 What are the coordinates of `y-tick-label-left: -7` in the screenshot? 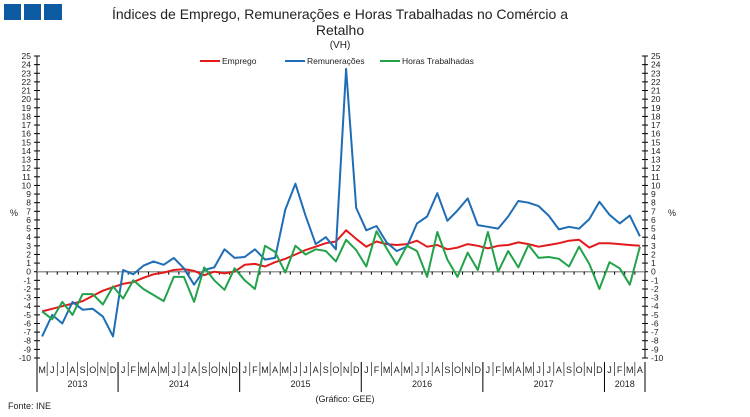 It's located at (27, 332).